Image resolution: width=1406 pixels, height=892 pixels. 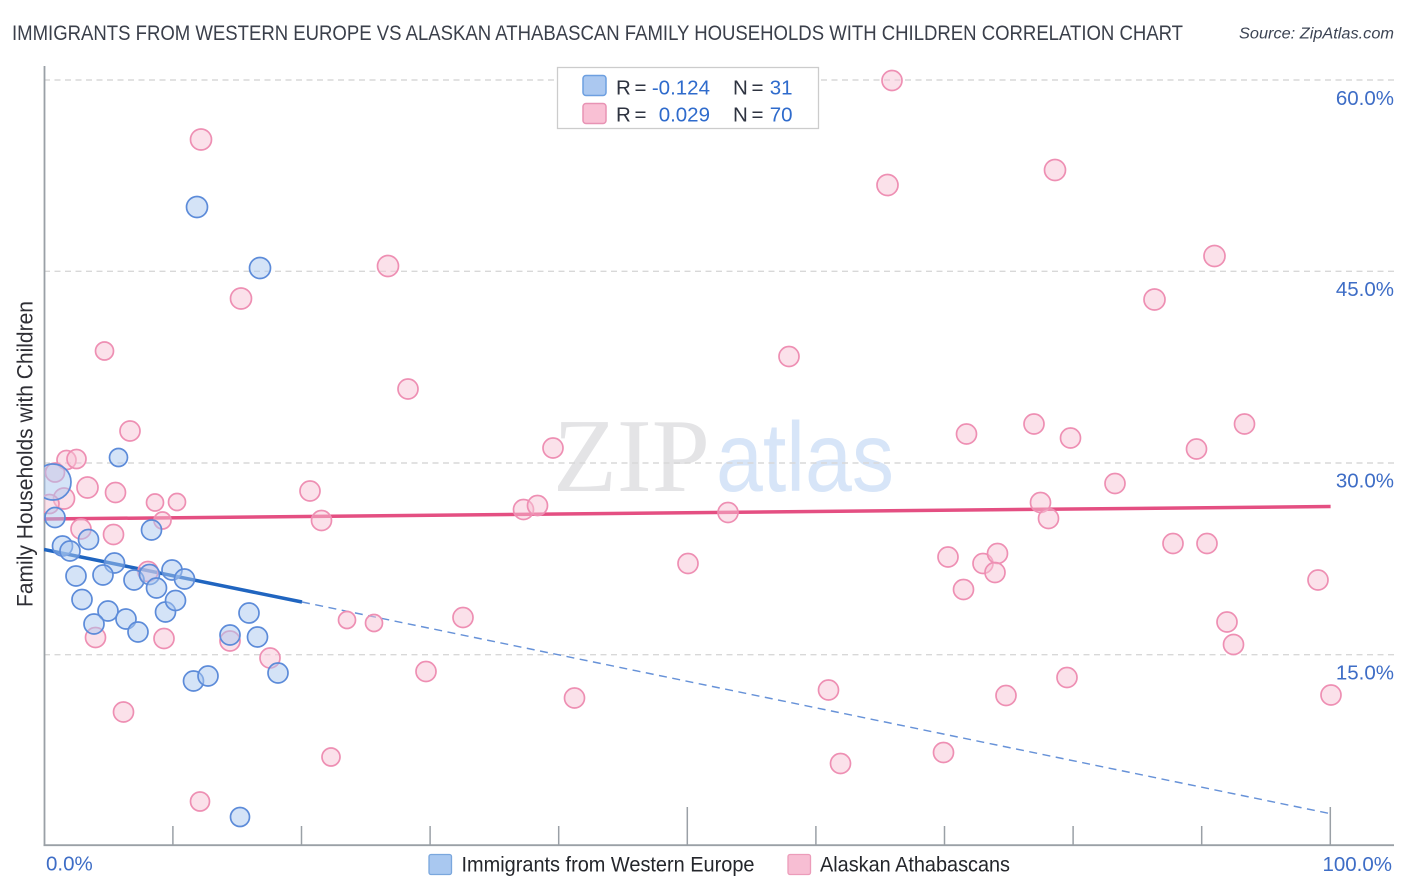 What do you see at coordinates (25, 454) in the screenshot?
I see `svg-text:Family Households with Childre: Family Households with Children` at bounding box center [25, 454].